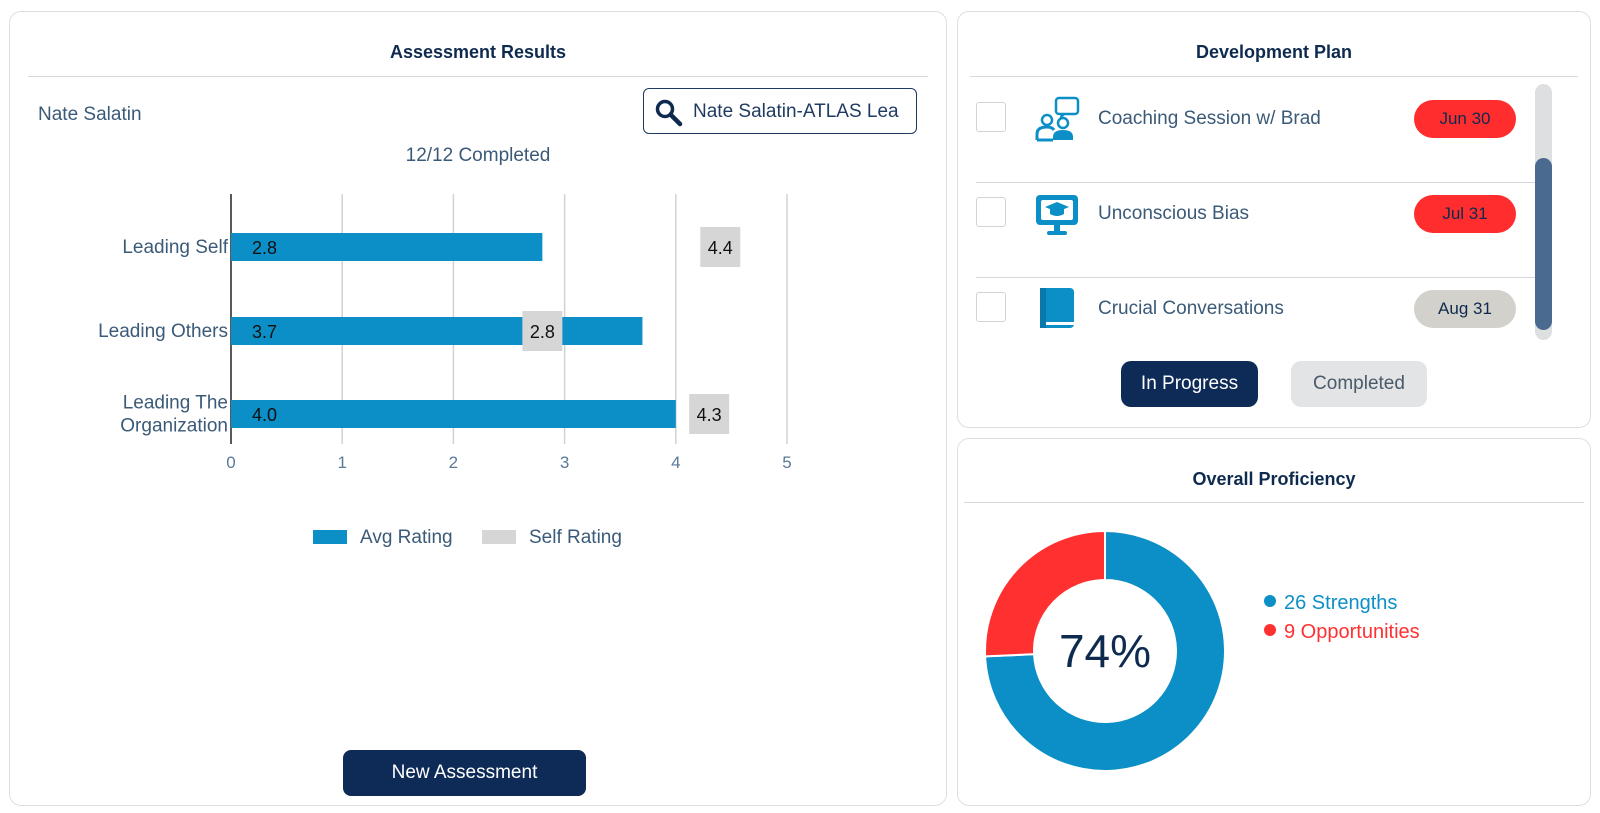 The image size is (1600, 813). I want to click on strengths-legend: 26 Strengths, so click(1330, 603).